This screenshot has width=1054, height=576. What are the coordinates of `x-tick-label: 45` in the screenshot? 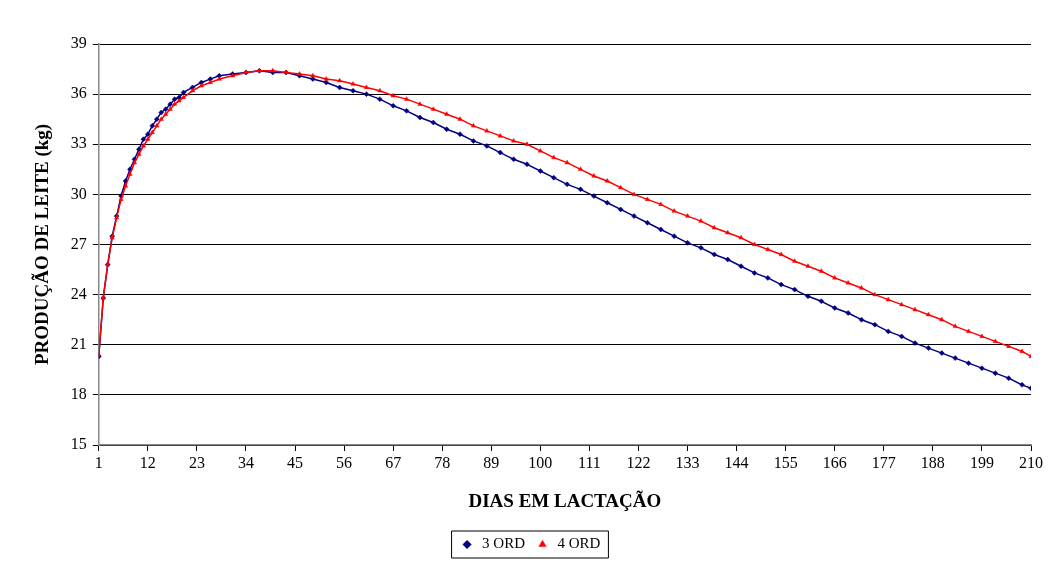 It's located at (295, 462).